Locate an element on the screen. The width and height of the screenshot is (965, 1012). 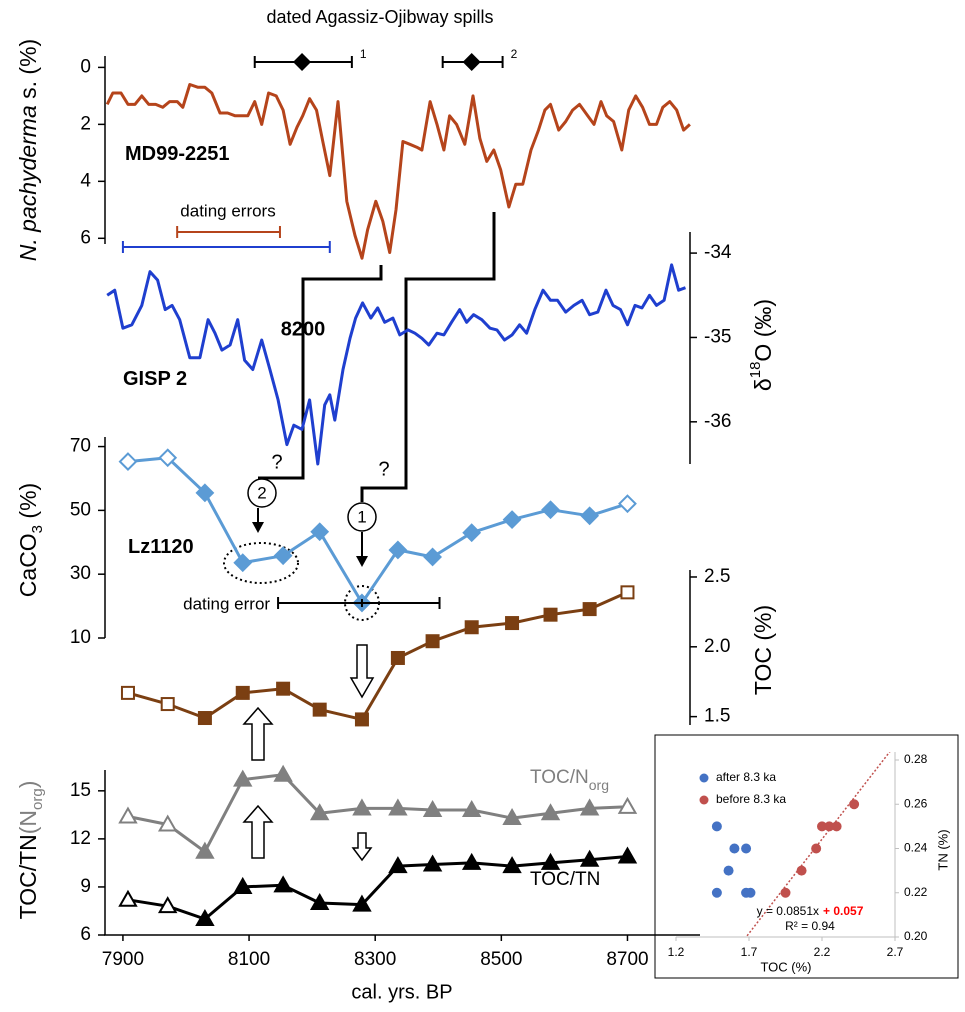
y-tick-label: 70 is located at coordinates (80, 446).